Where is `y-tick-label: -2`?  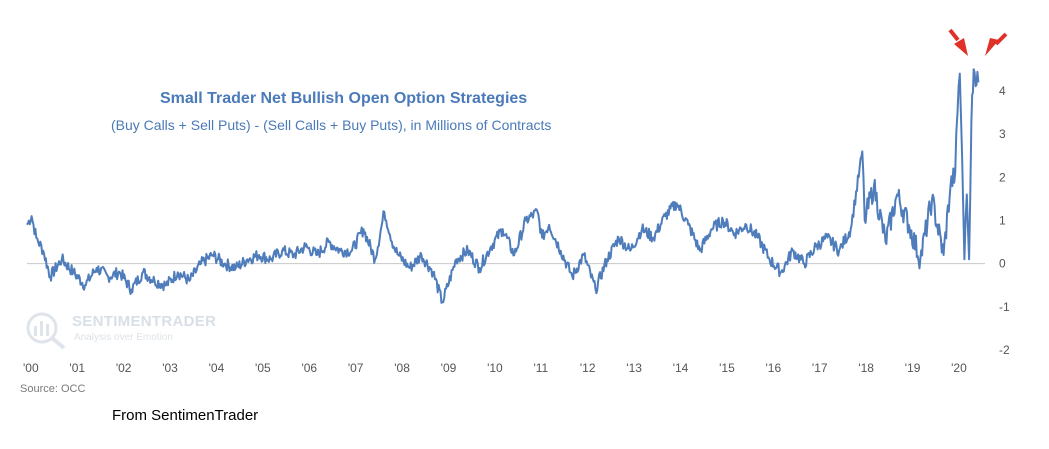
y-tick-label: -2 is located at coordinates (1004, 350).